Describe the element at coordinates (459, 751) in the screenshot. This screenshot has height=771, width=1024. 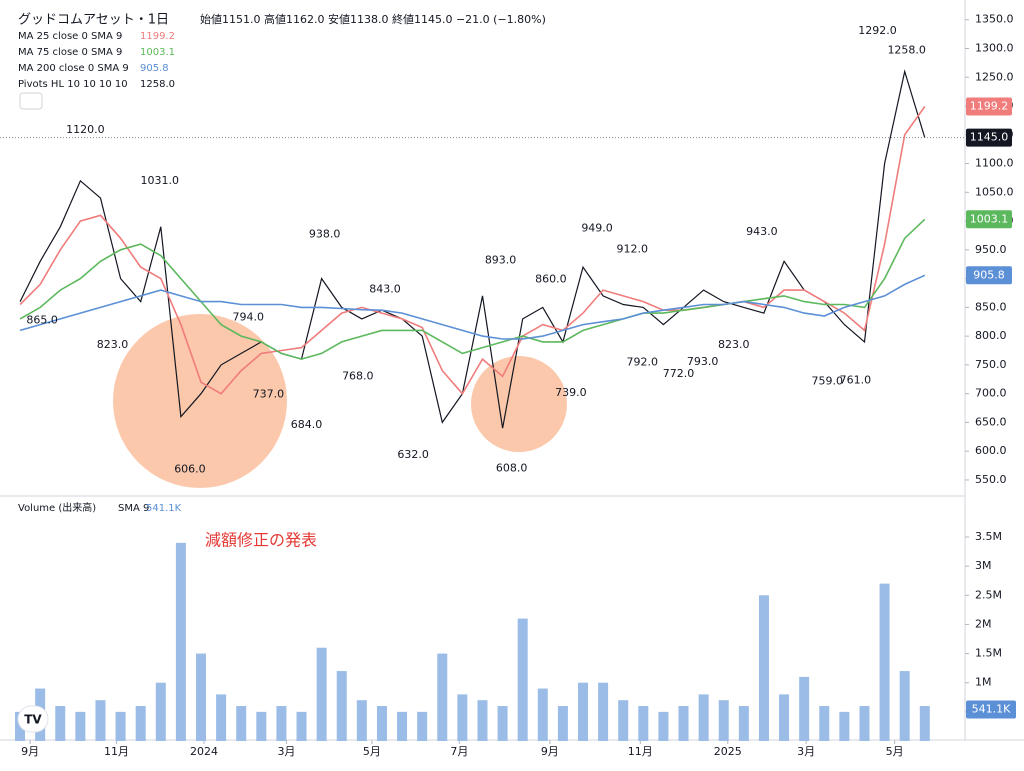
I see `x-tick-label: 7月` at that location.